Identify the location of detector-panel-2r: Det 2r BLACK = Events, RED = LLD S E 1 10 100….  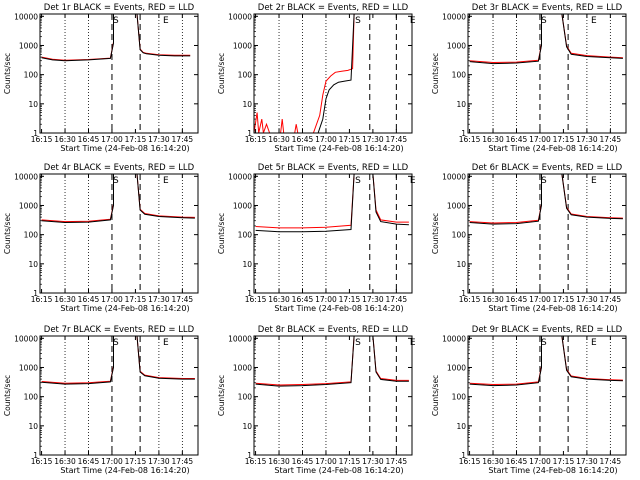
(316, 78).